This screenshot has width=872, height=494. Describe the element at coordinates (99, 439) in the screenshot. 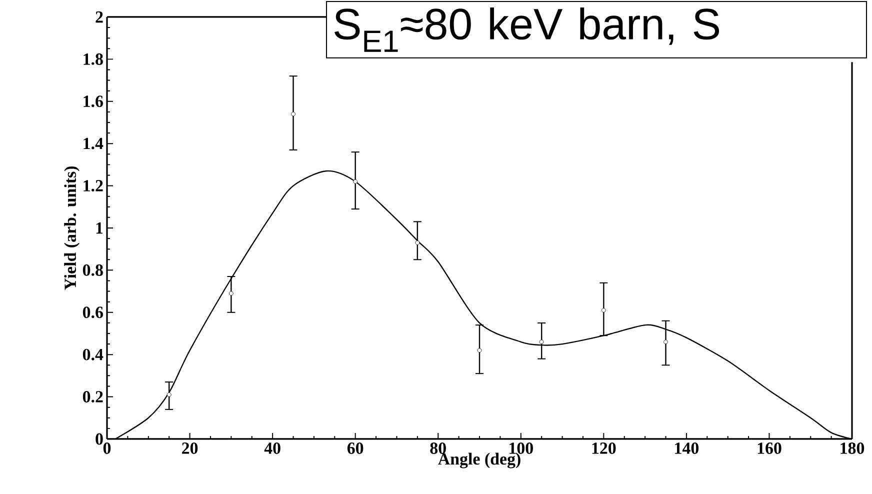

I see `y-tick-label: 0` at that location.